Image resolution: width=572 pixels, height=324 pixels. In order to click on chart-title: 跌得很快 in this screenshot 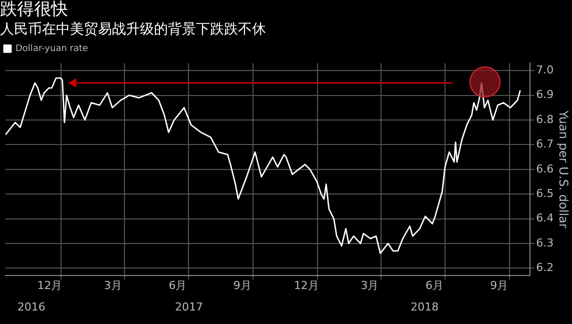, I will do `click(34, 10)`.